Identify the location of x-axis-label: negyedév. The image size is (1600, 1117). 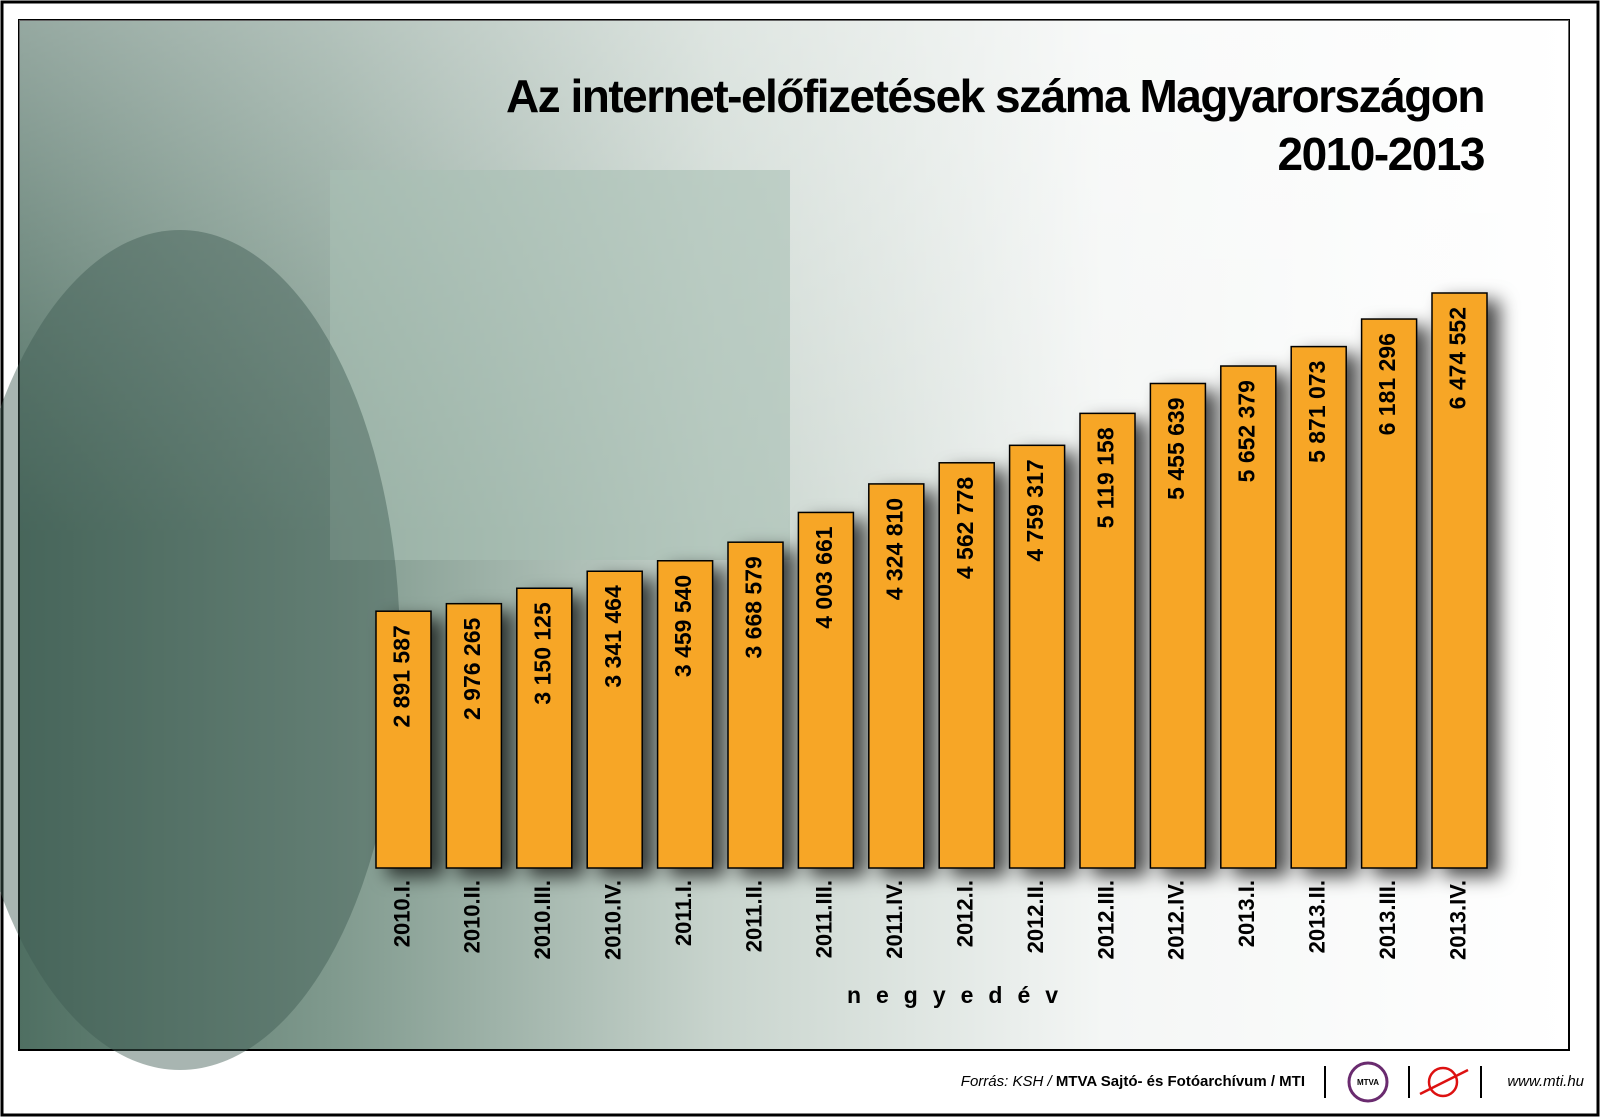
(960, 995).